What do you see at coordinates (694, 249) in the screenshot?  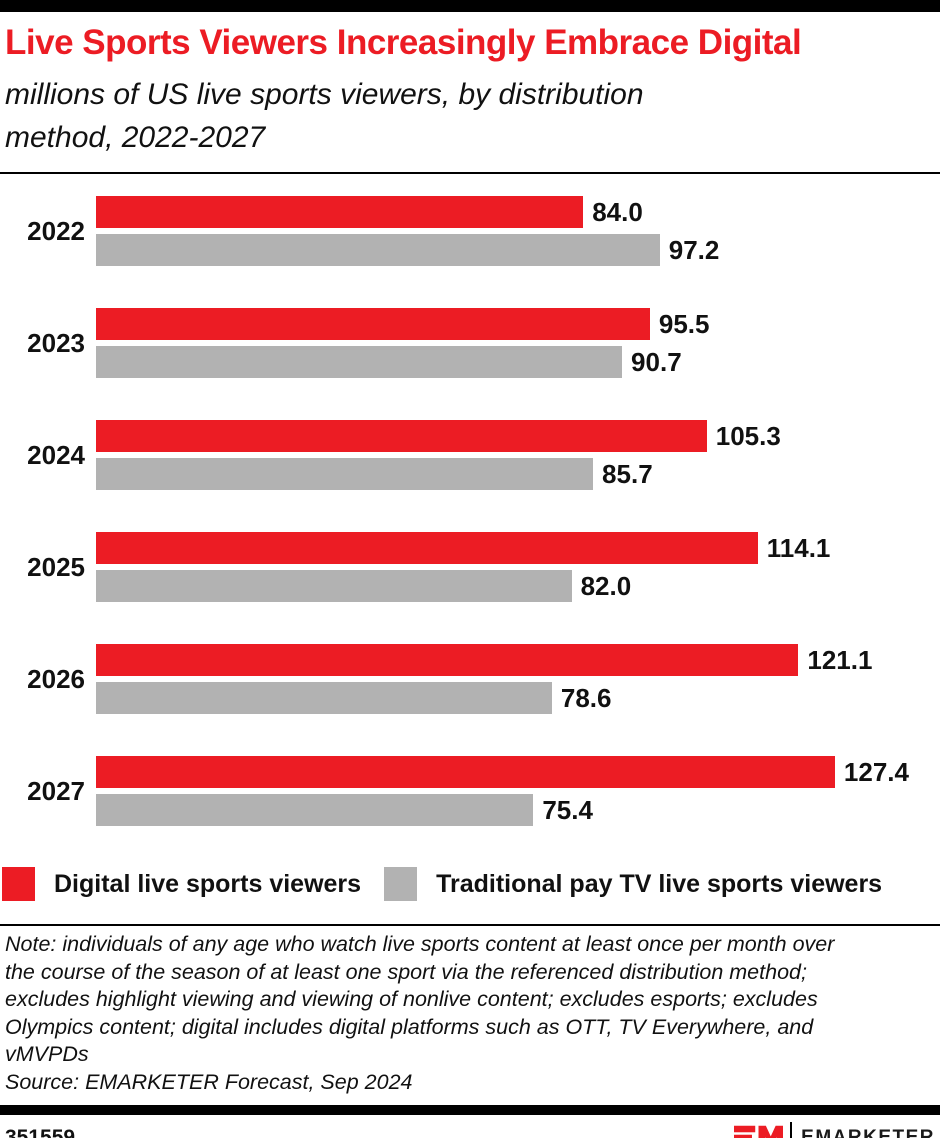 I see `bar-value-label: 97.2` at bounding box center [694, 249].